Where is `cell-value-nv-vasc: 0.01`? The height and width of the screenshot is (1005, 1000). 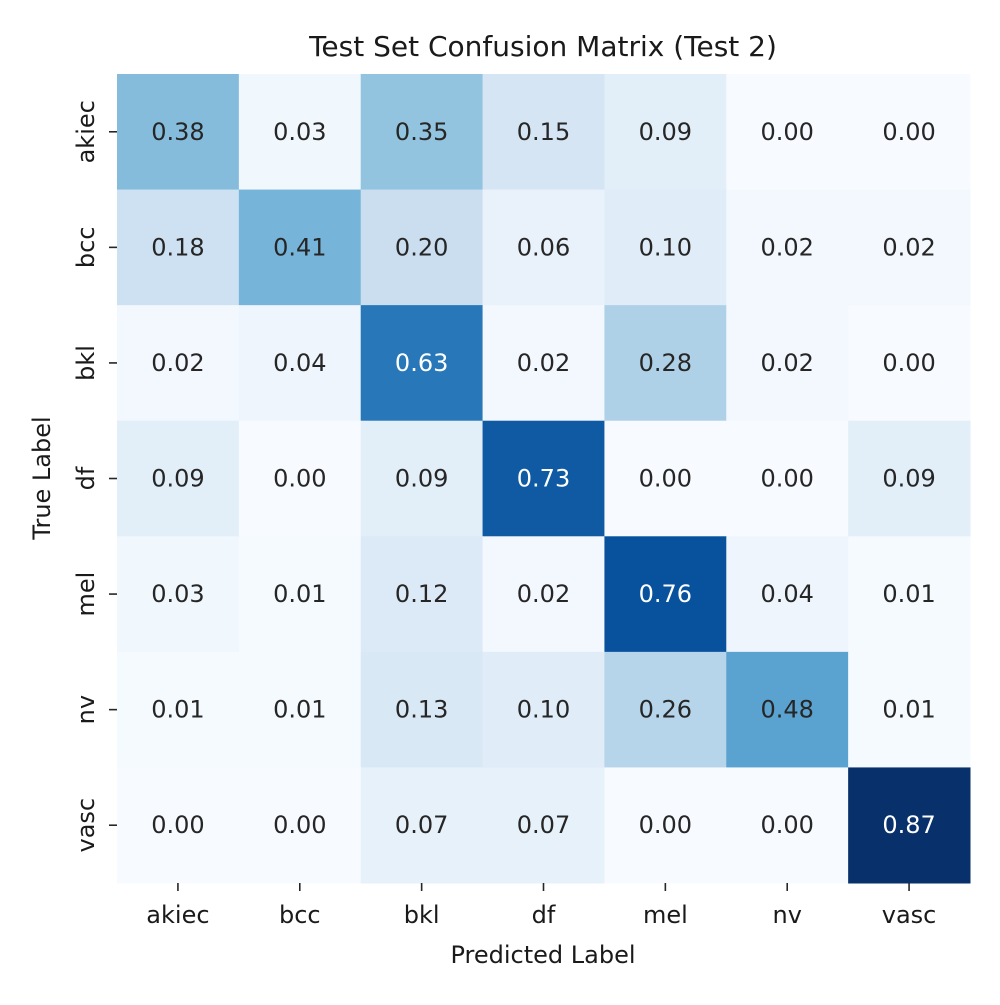 cell-value-nv-vasc: 0.01 is located at coordinates (908, 710).